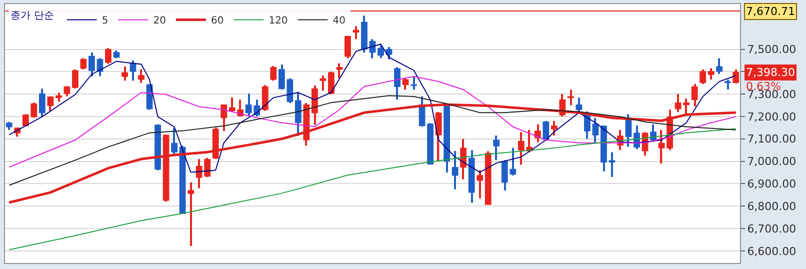 The image size is (806, 269). I want to click on legend-title: 종가 단순, so click(32, 16).